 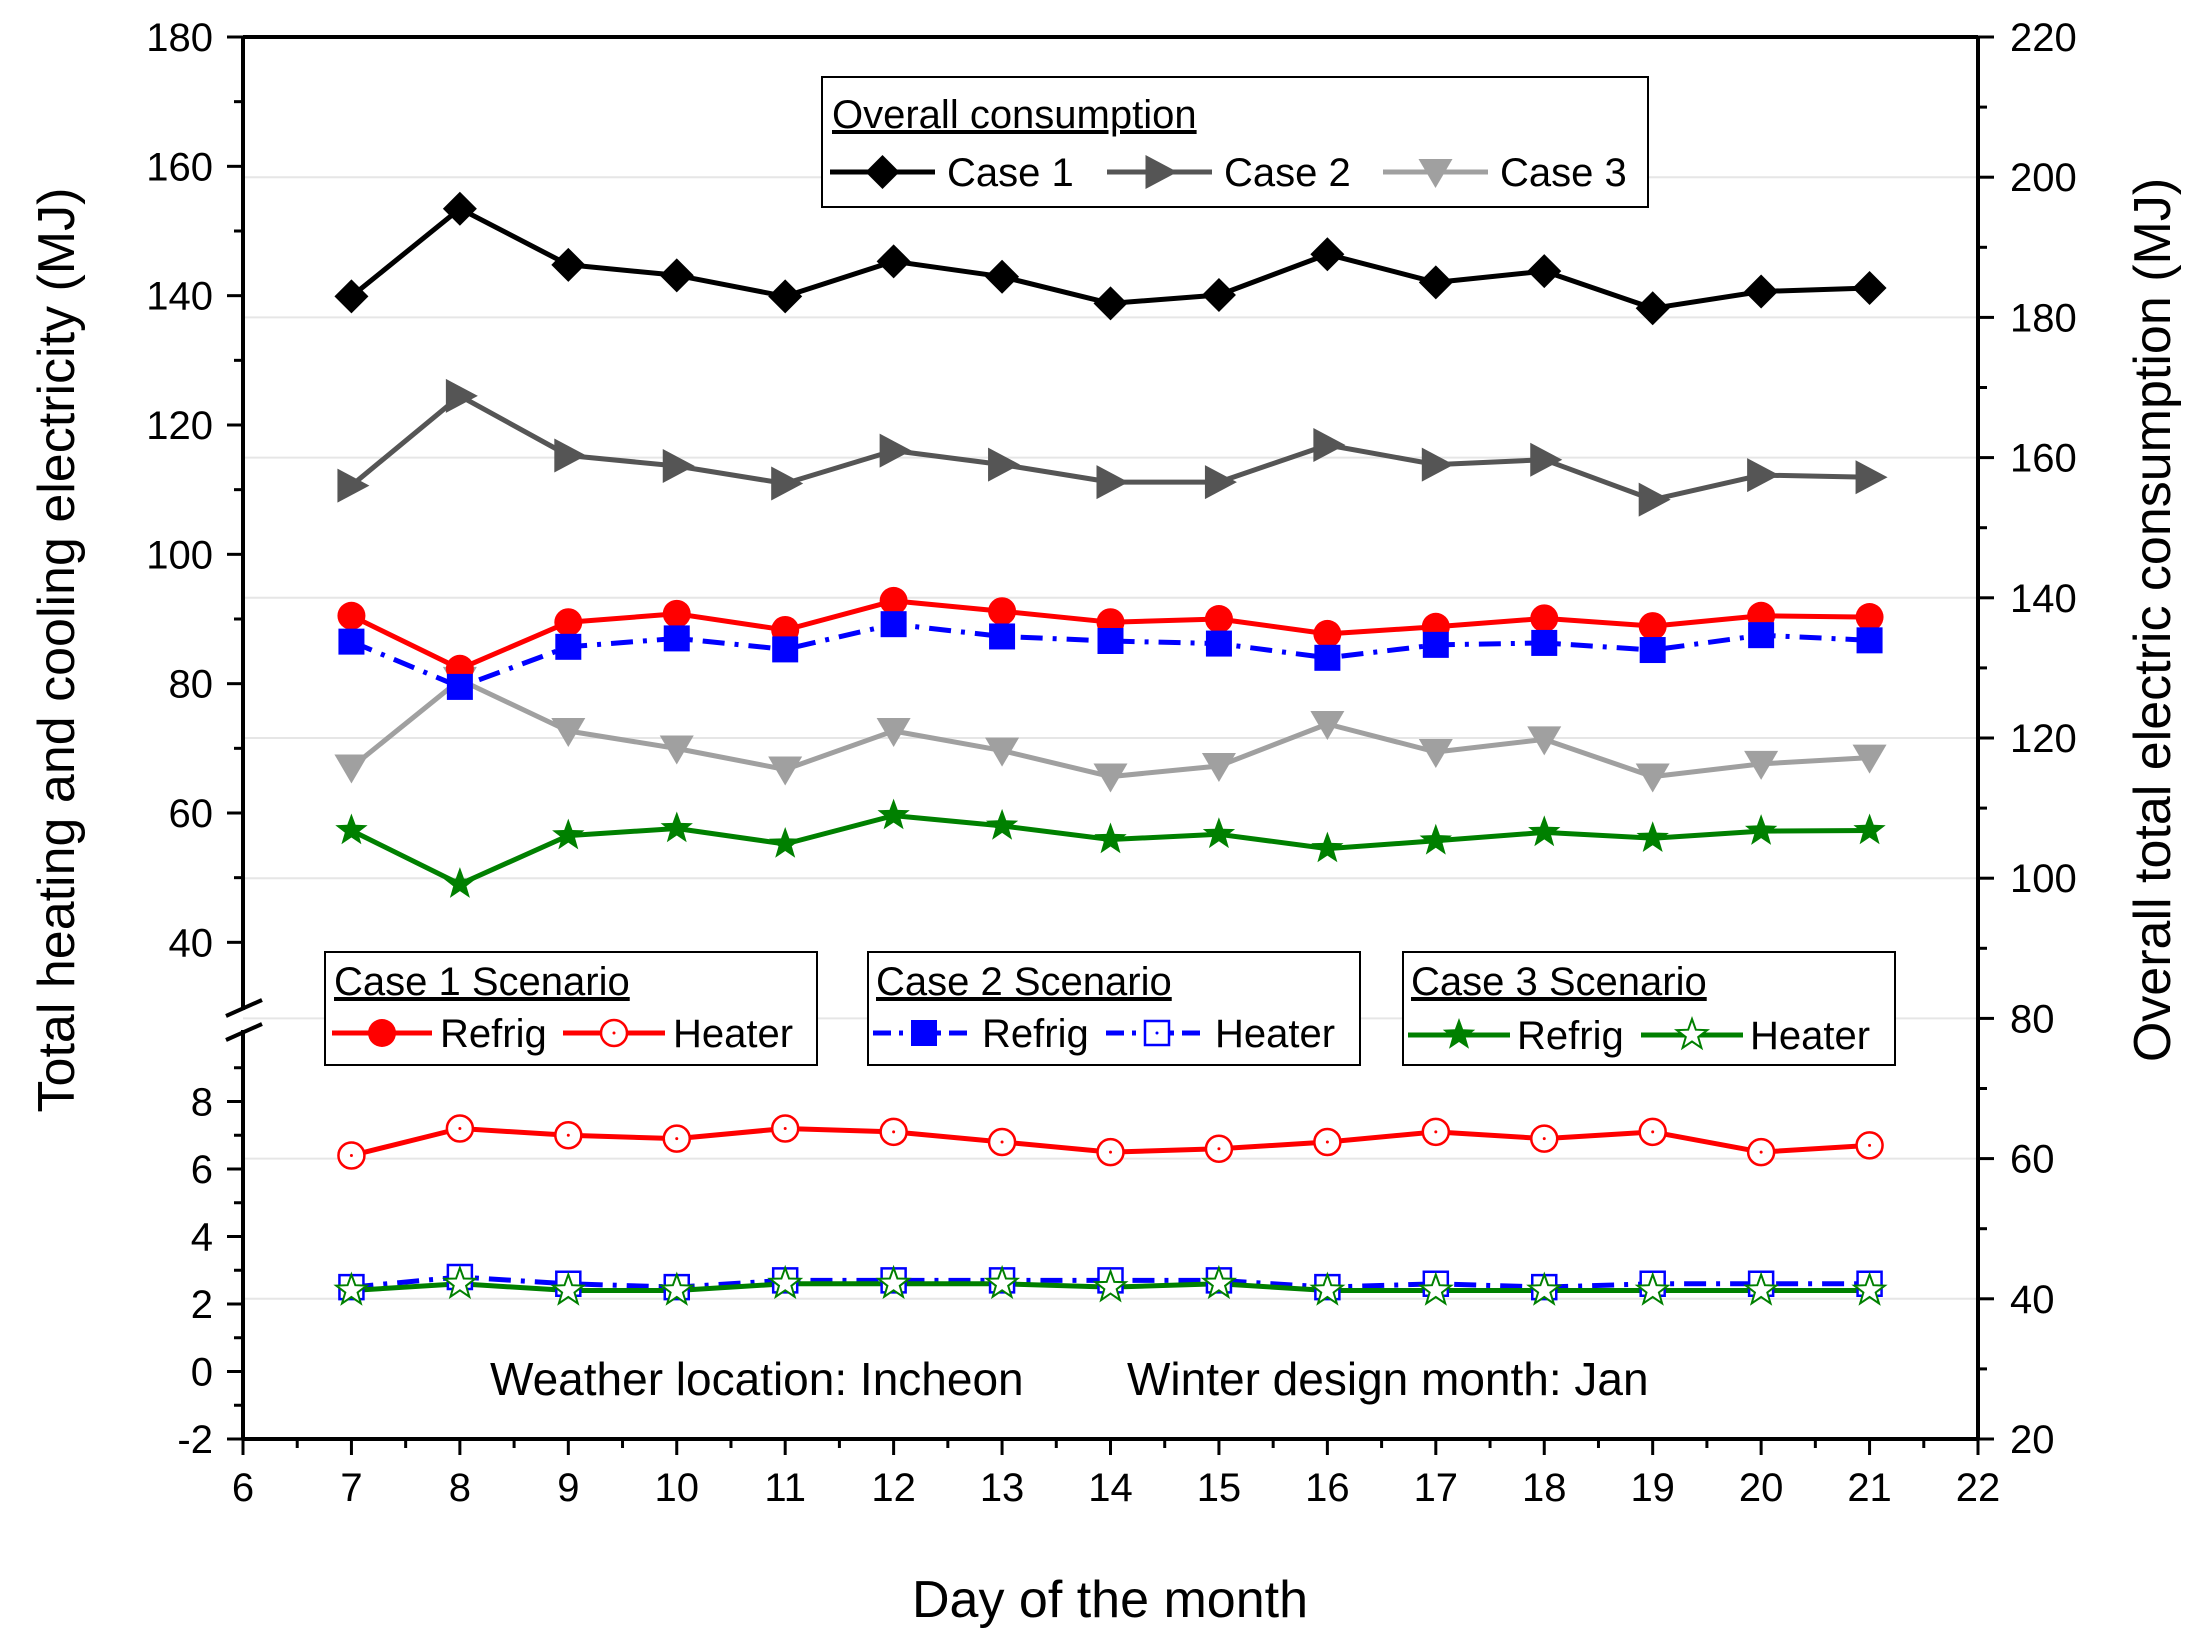 I want to click on x-tick-label: 18, so click(x=1544, y=1488).